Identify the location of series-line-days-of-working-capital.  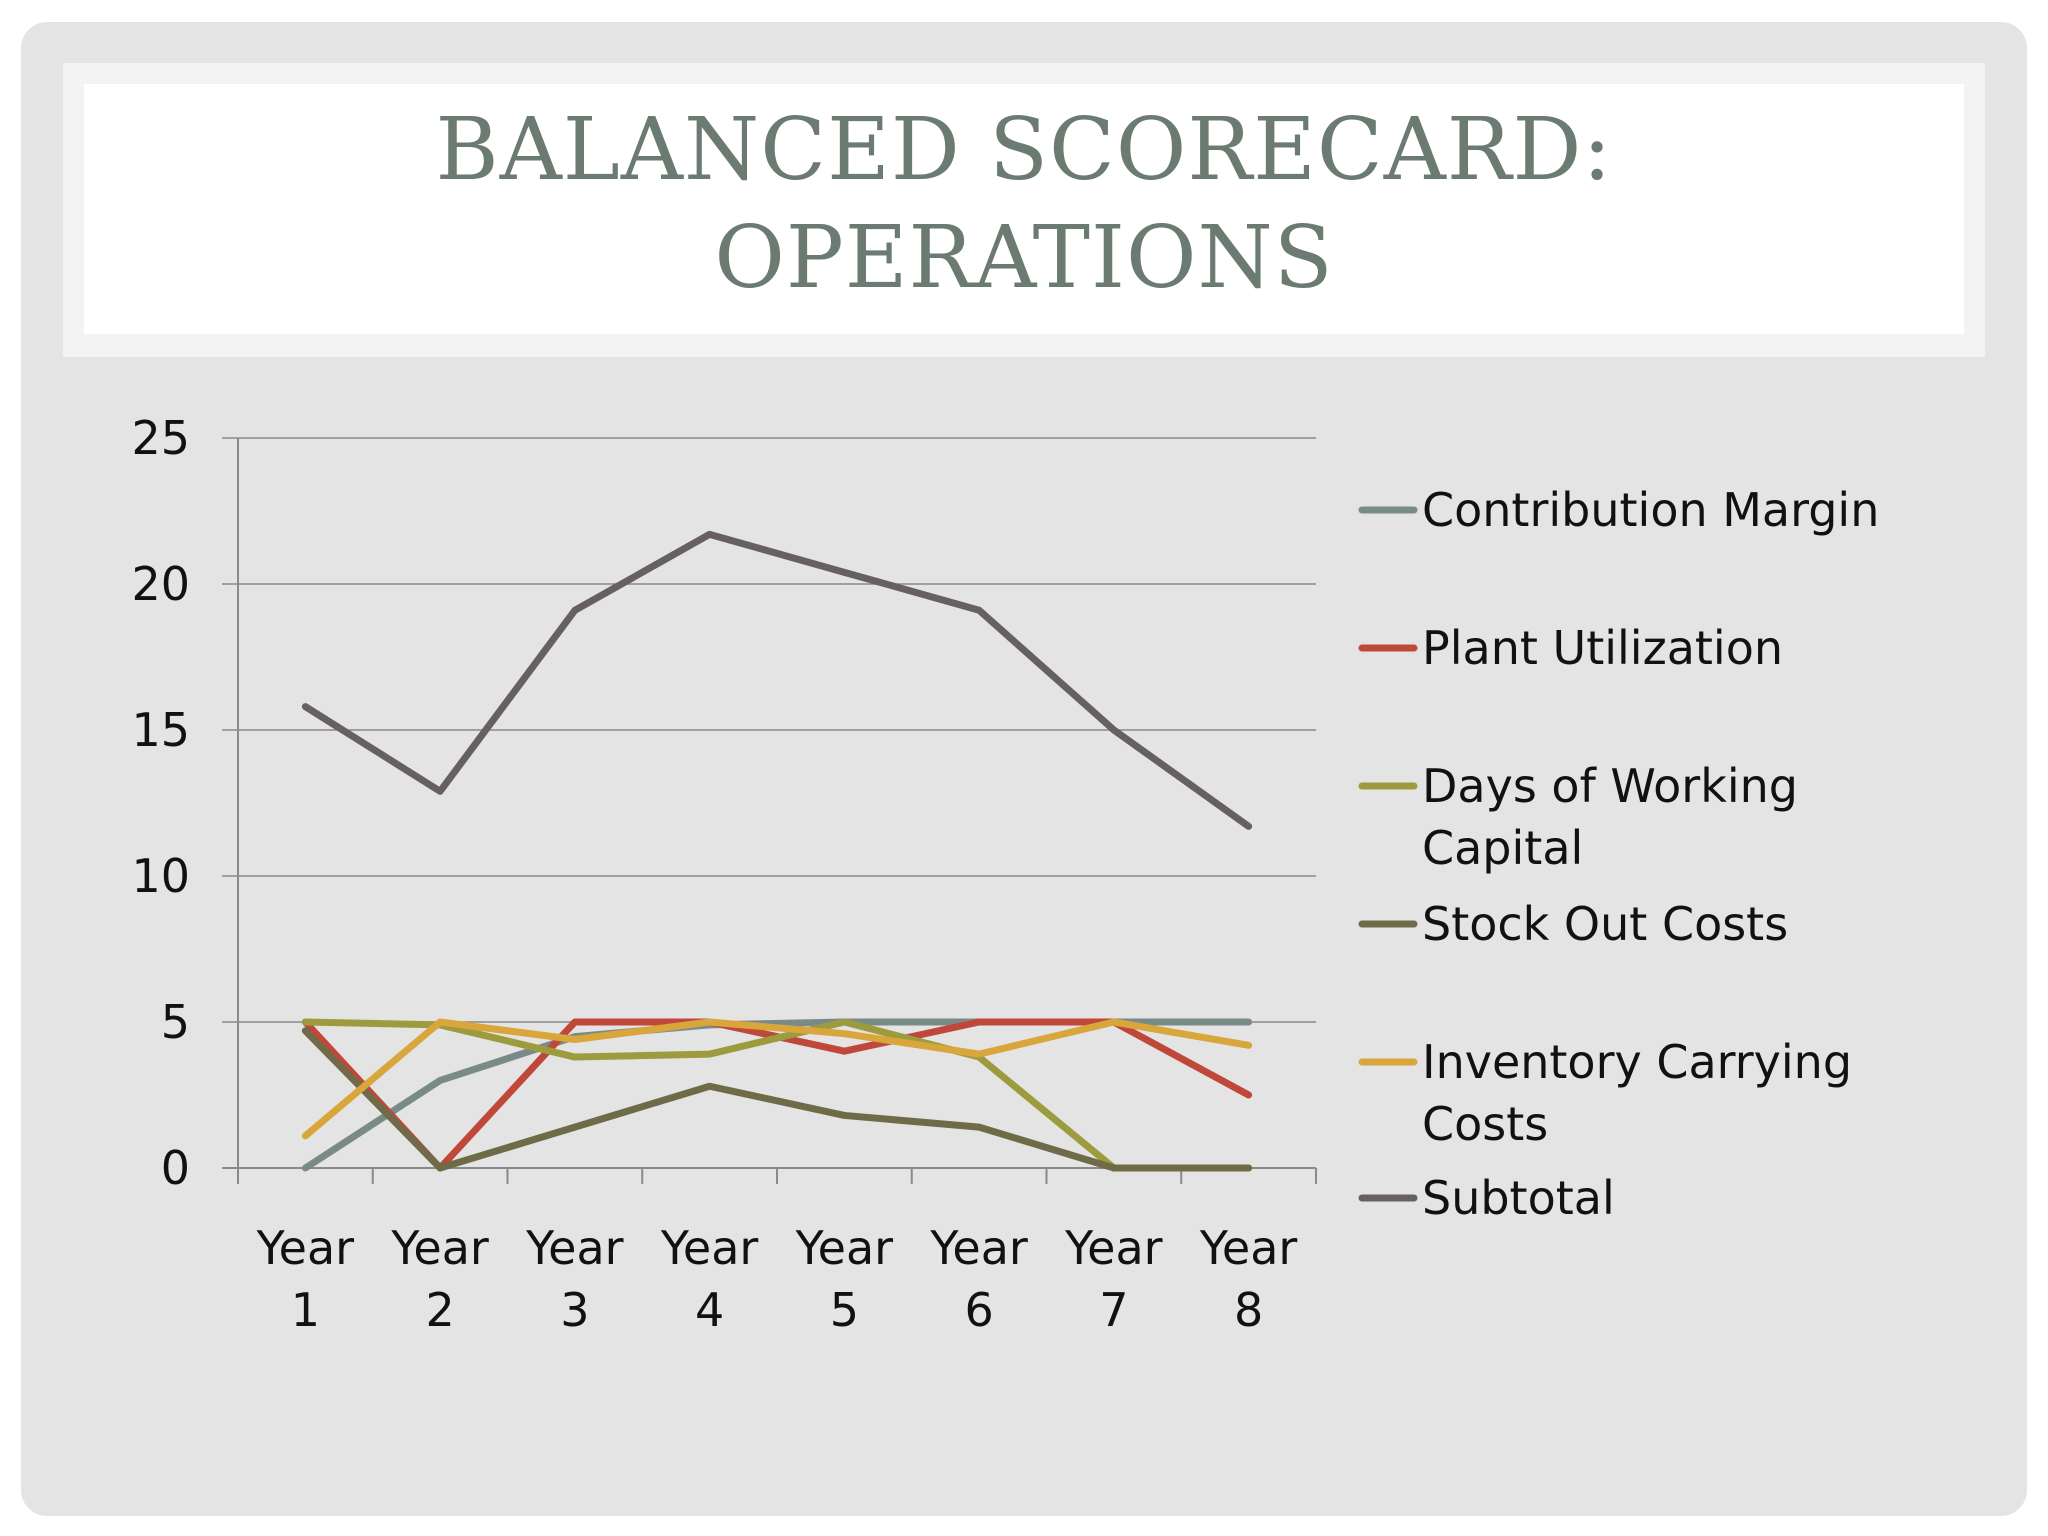
(777, 1095).